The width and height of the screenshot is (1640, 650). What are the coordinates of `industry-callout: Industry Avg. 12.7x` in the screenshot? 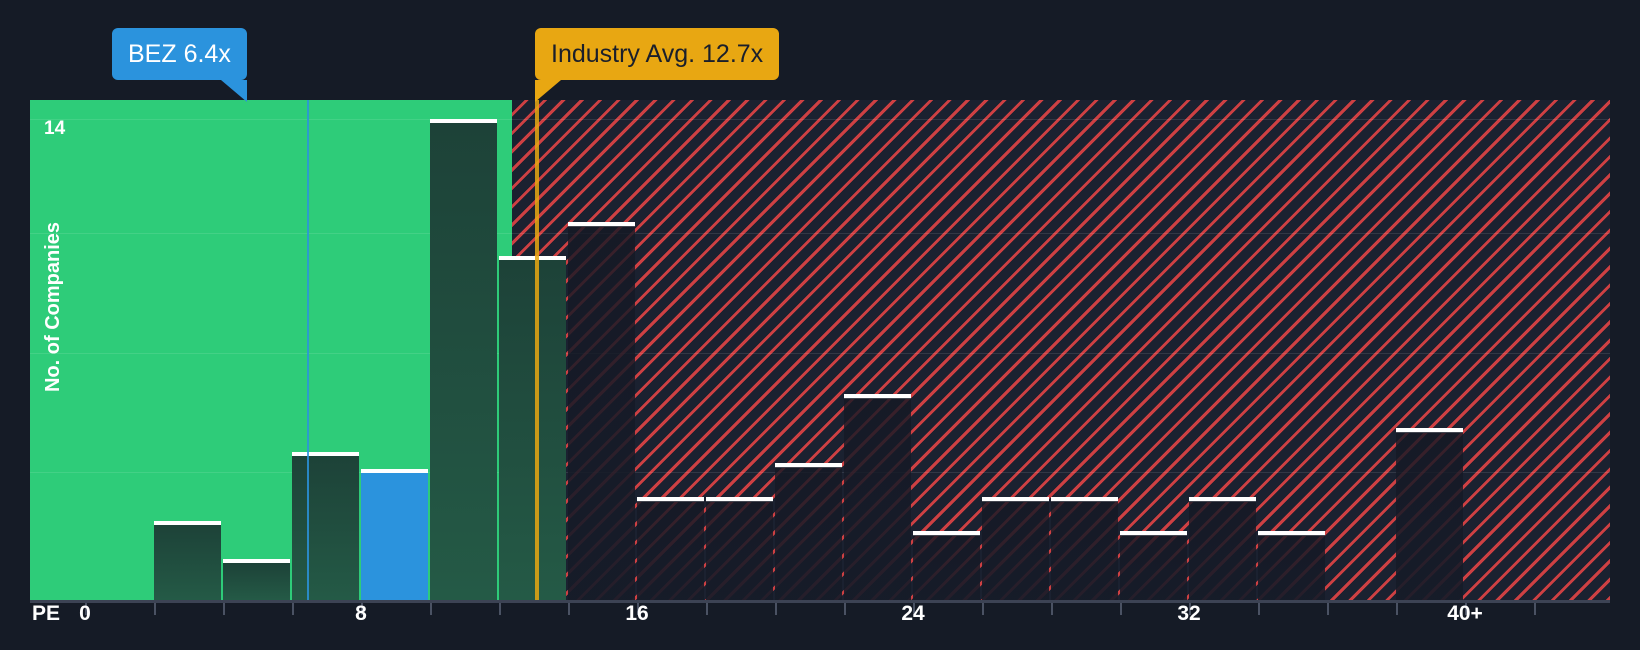 It's located at (657, 65).